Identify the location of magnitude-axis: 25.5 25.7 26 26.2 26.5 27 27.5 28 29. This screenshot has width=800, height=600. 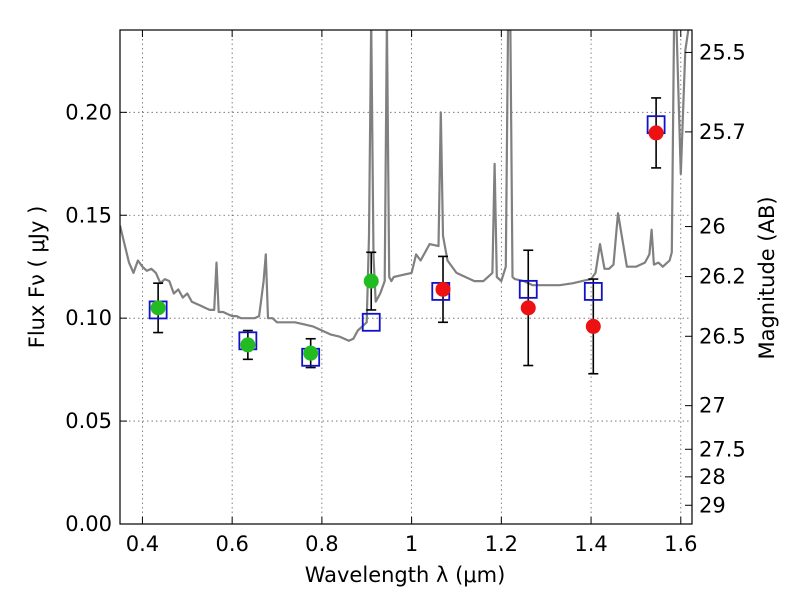
(715, 278).